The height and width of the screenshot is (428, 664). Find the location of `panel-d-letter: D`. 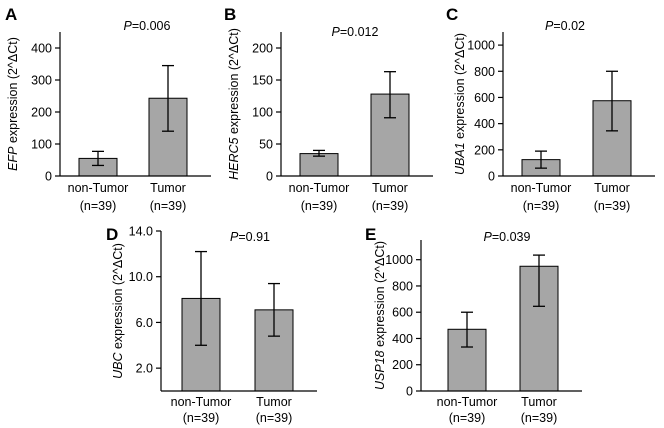

panel-d-letter: D is located at coordinates (112, 234).